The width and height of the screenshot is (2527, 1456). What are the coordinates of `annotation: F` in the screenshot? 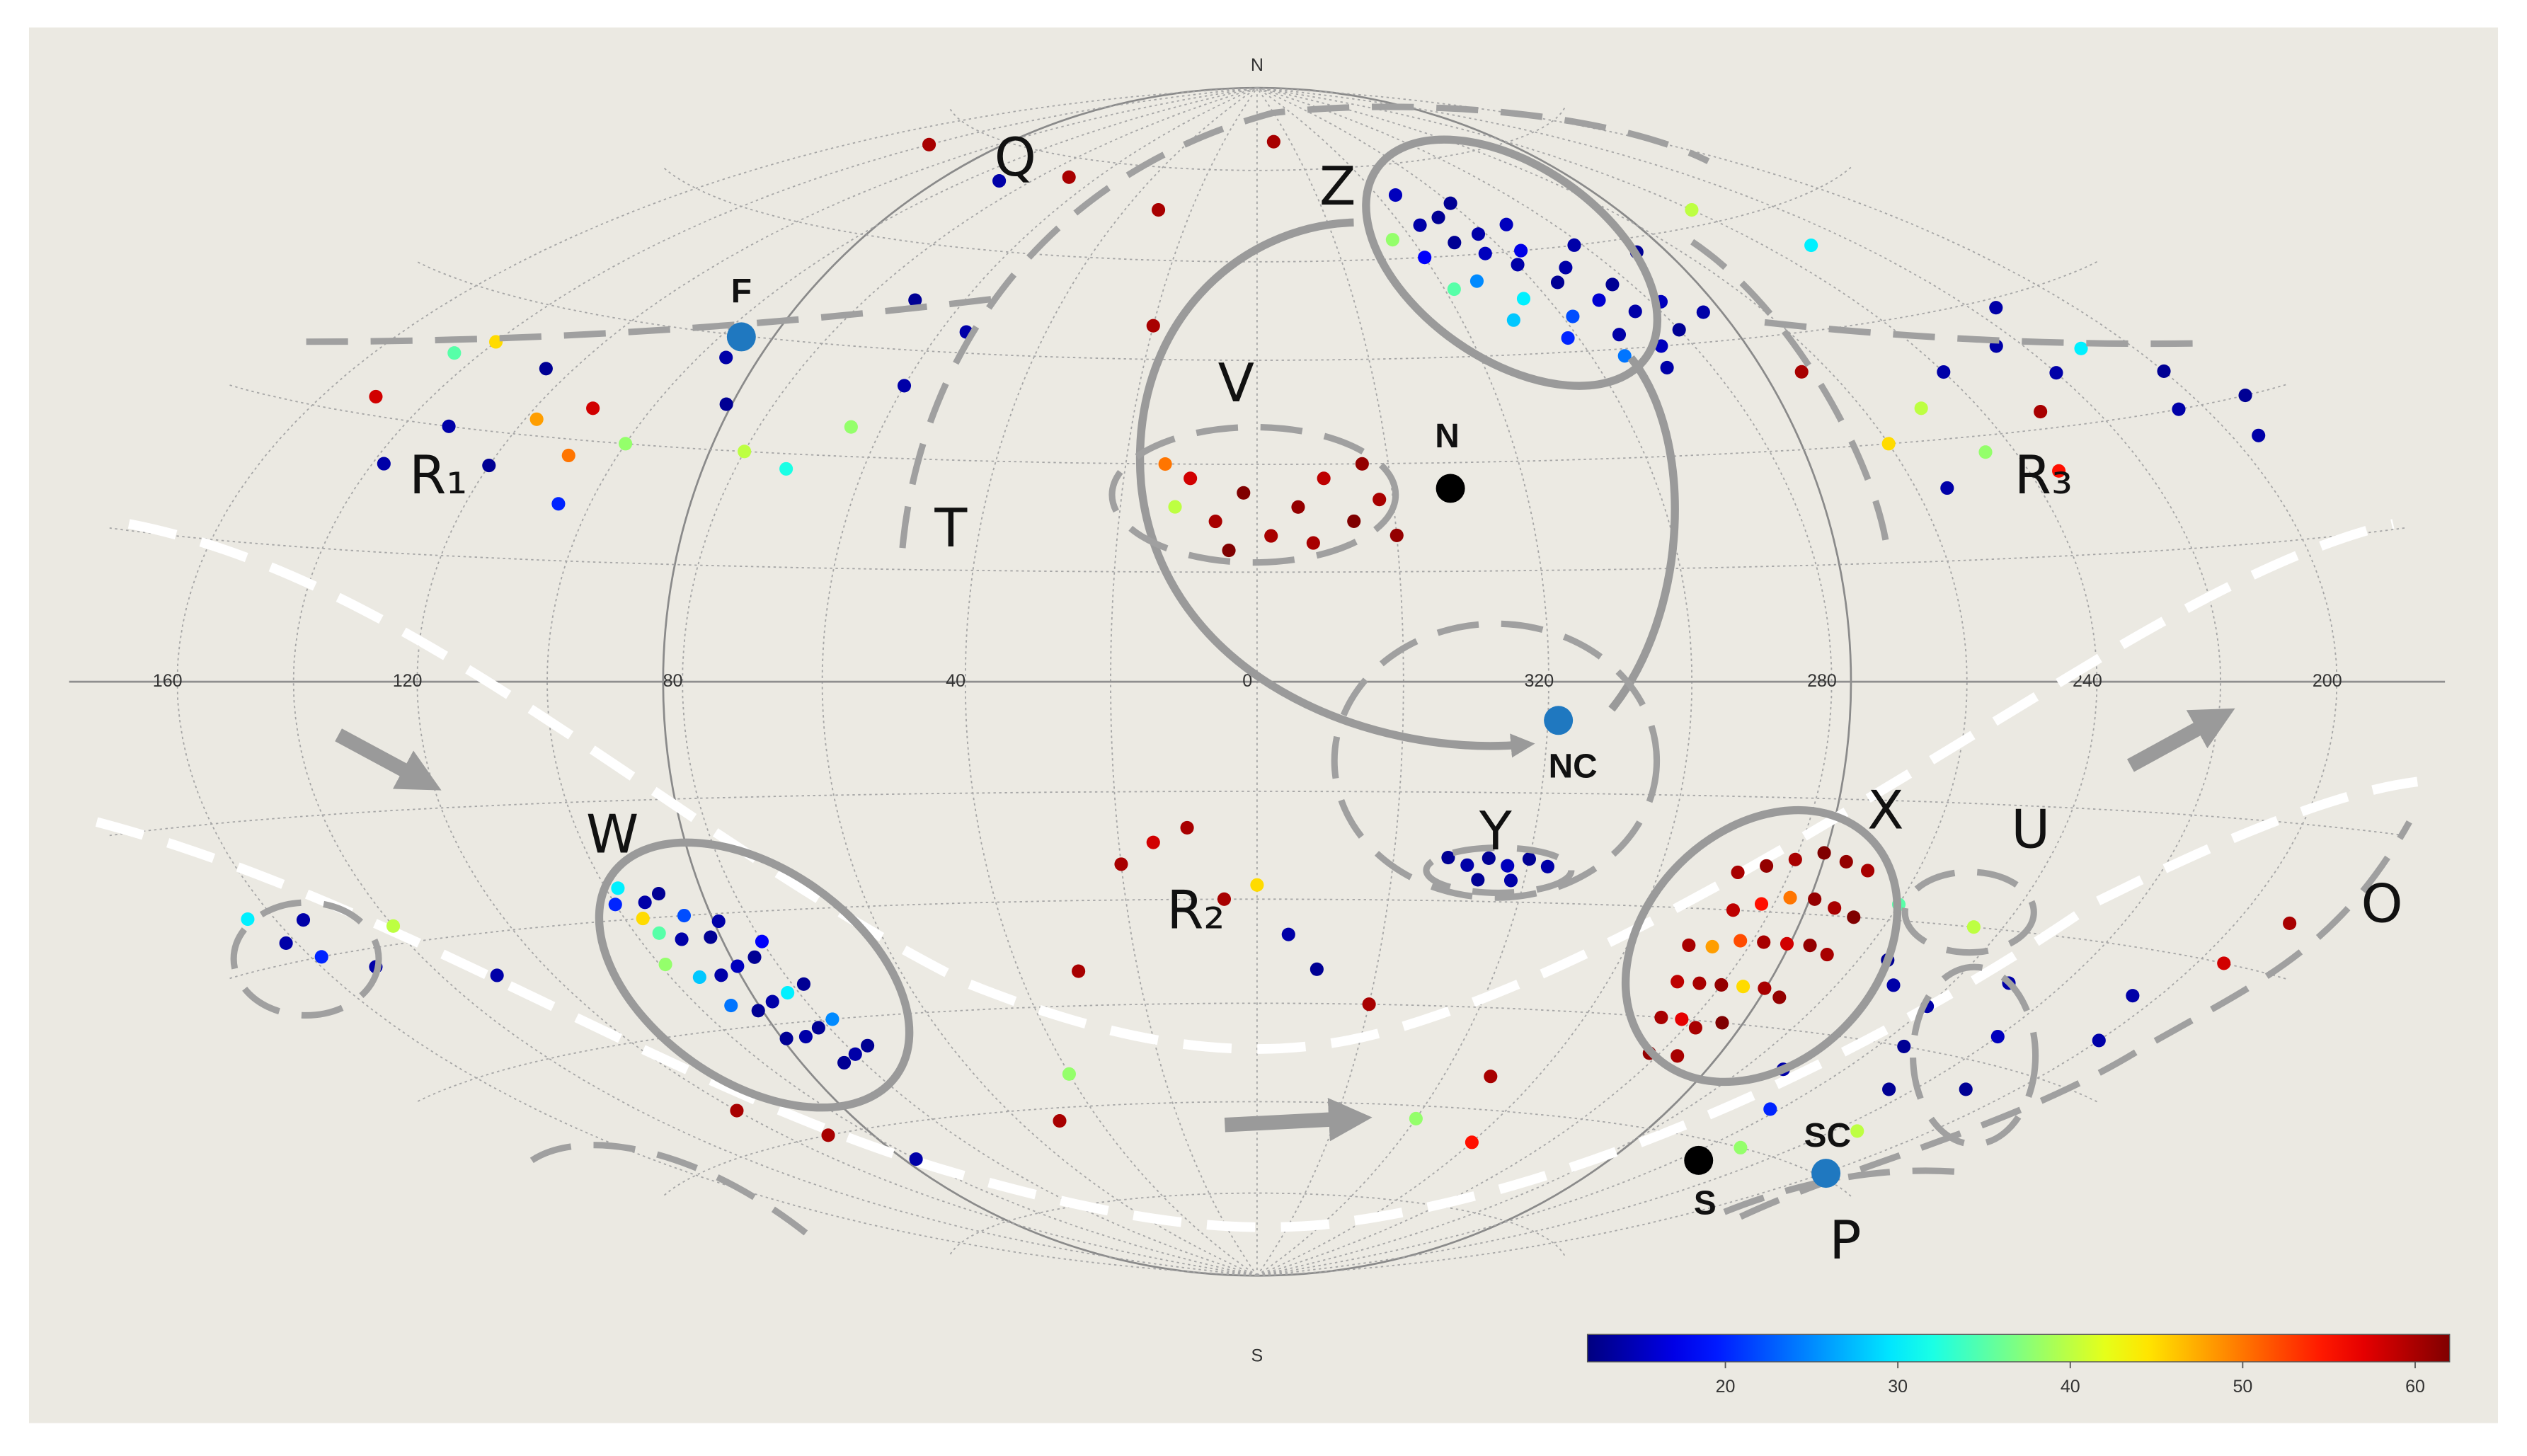 It's located at (742, 291).